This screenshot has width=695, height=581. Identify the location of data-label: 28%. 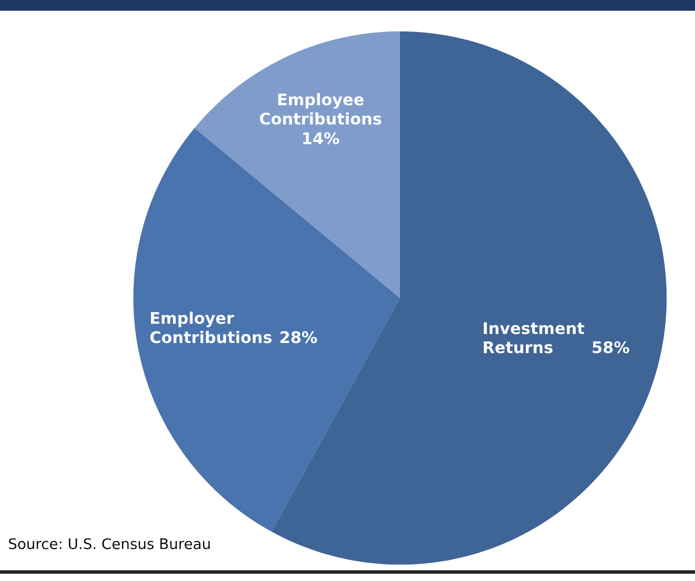
(298, 337).